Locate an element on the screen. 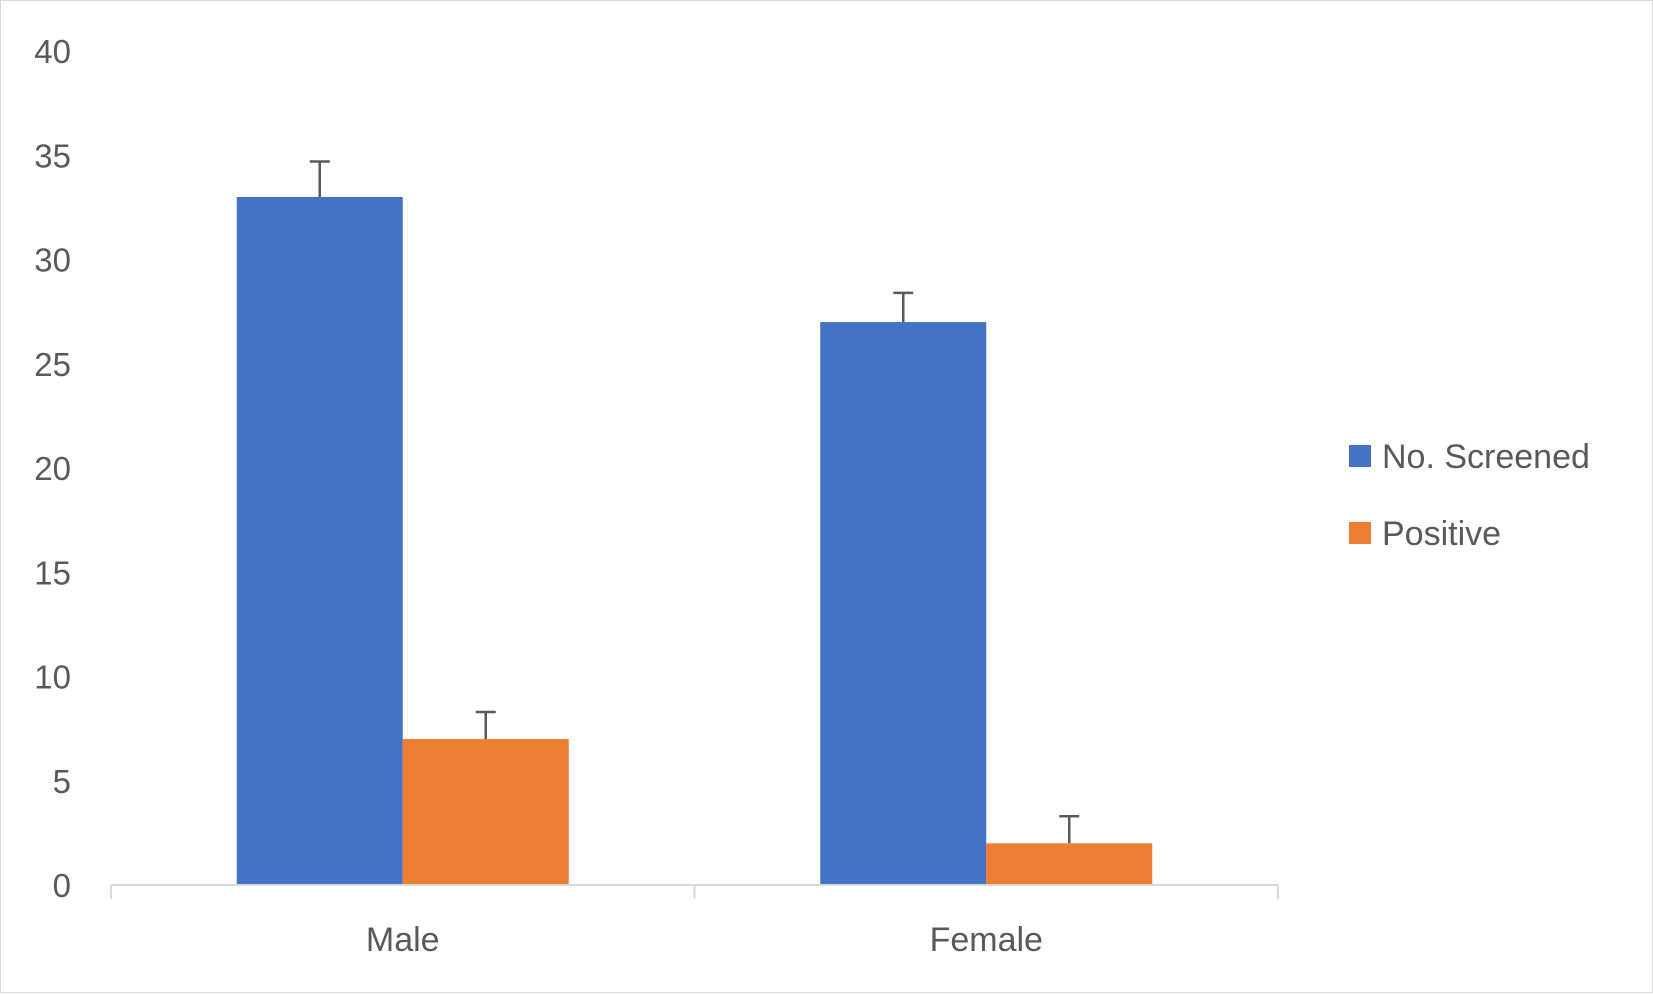 This screenshot has width=1653, height=994. y-axis: 0 5 10 15 20 25 30 35 40 is located at coordinates (52, 468).